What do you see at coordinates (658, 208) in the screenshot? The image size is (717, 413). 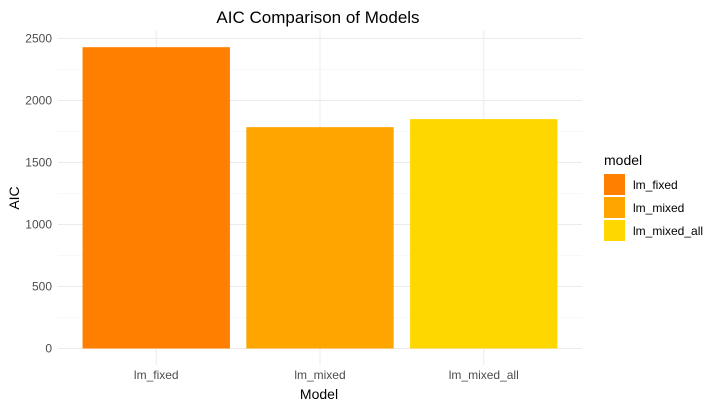 I see `legend-label: lm_mixed` at bounding box center [658, 208].